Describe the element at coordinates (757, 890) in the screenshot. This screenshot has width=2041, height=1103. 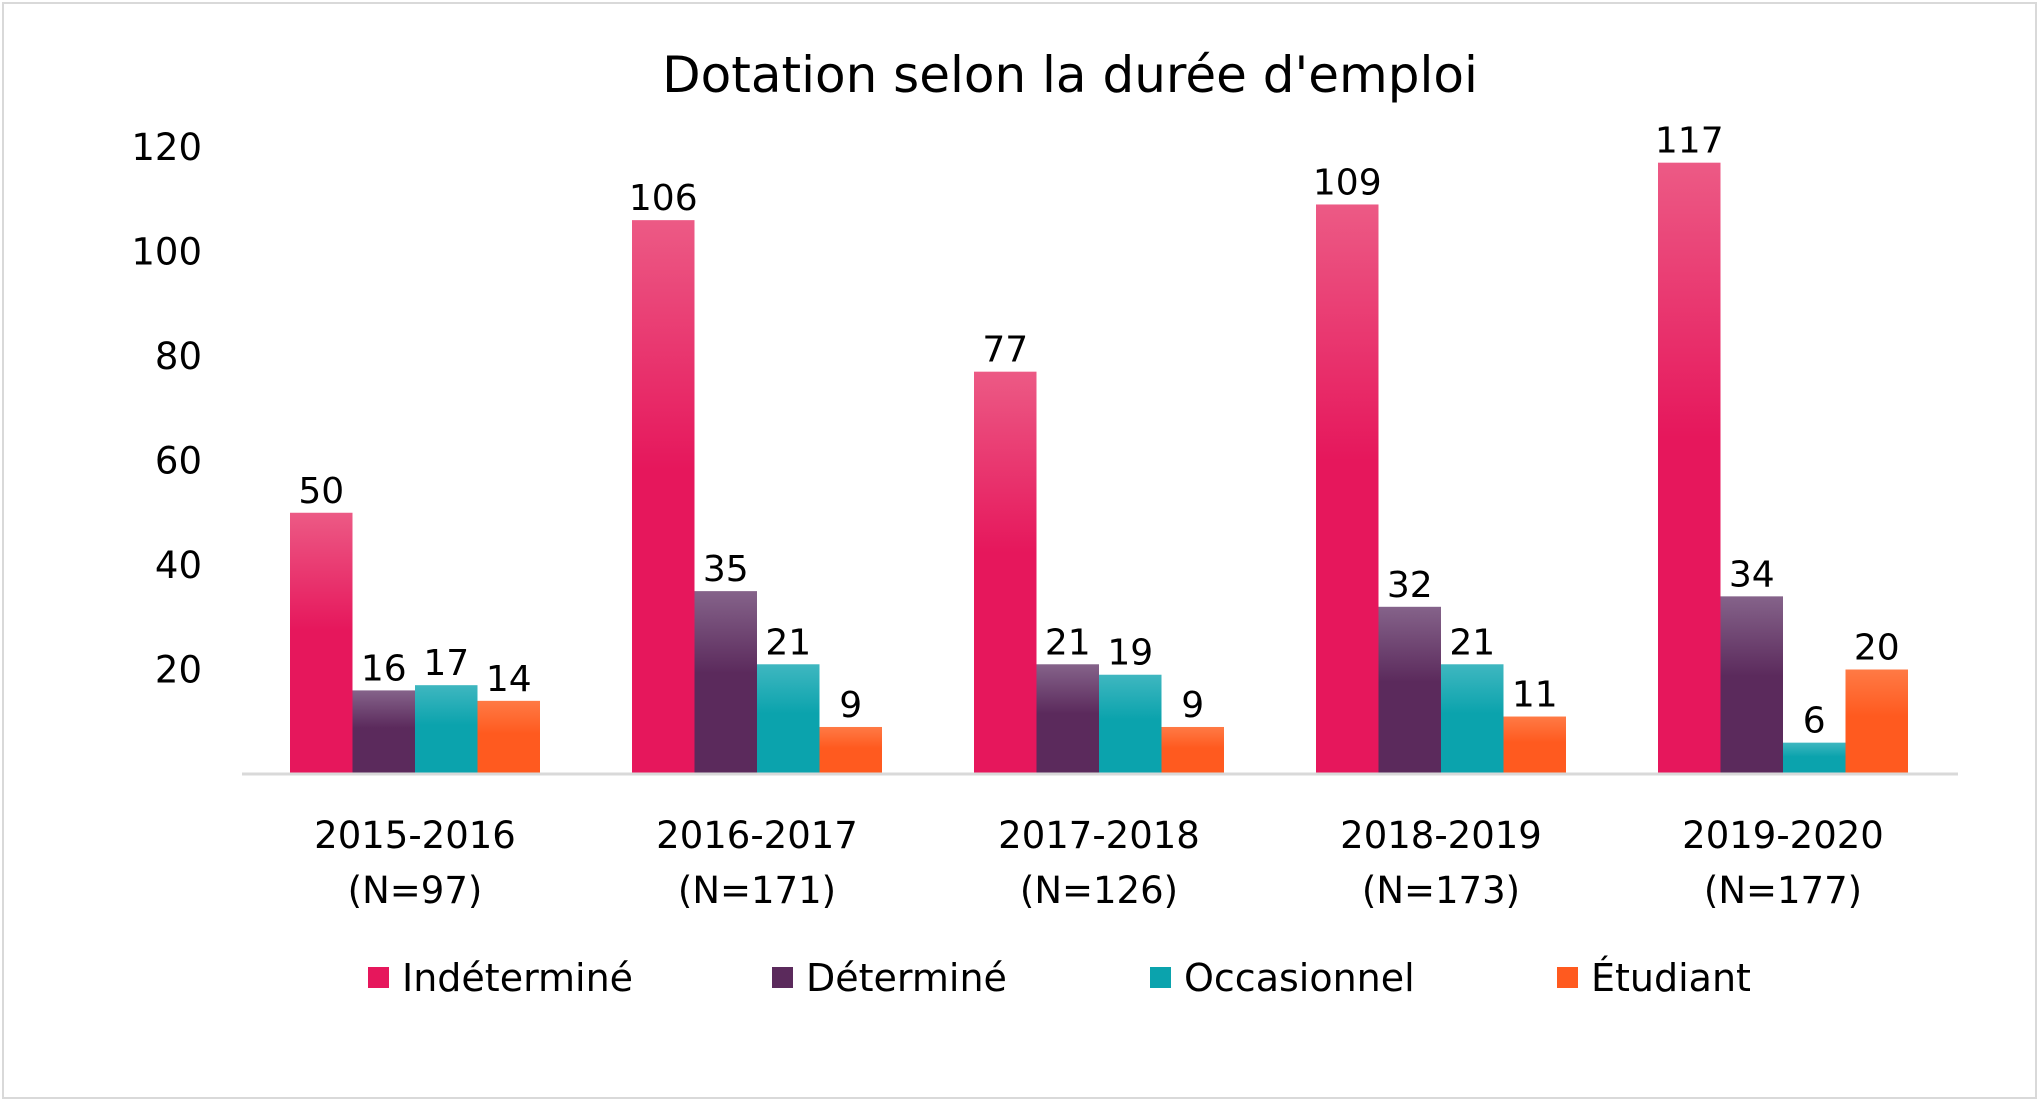
I see `x-tick-label: (N=171)` at that location.